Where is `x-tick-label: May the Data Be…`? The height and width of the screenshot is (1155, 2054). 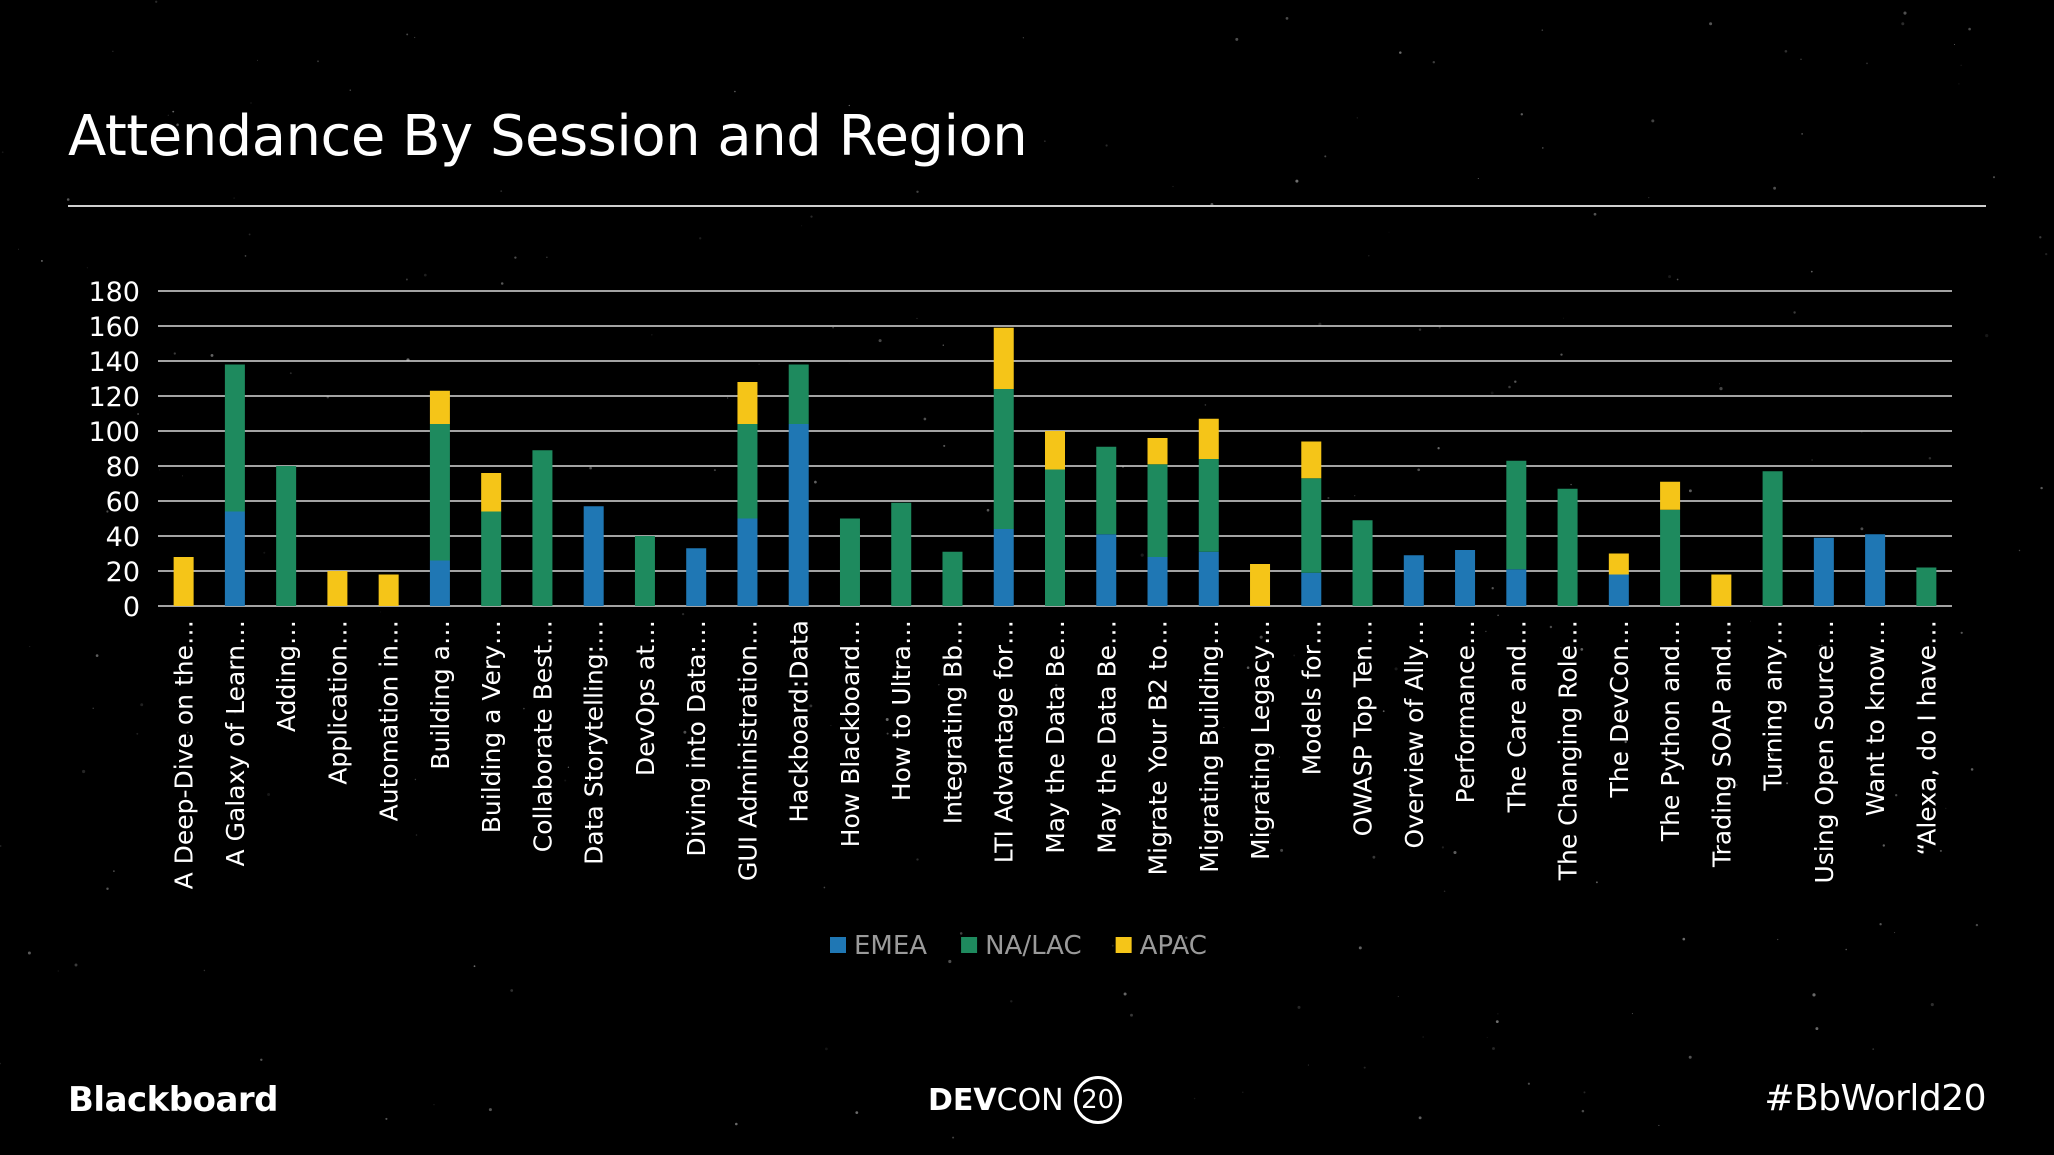 x-tick-label: May the Data Be… is located at coordinates (1106, 737).